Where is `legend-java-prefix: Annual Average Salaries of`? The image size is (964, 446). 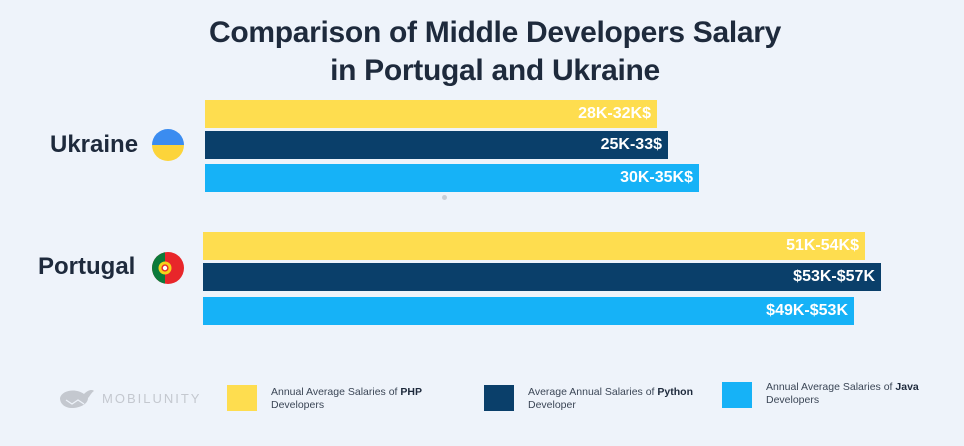
legend-java-prefix: Annual Average Salaries of is located at coordinates (831, 387).